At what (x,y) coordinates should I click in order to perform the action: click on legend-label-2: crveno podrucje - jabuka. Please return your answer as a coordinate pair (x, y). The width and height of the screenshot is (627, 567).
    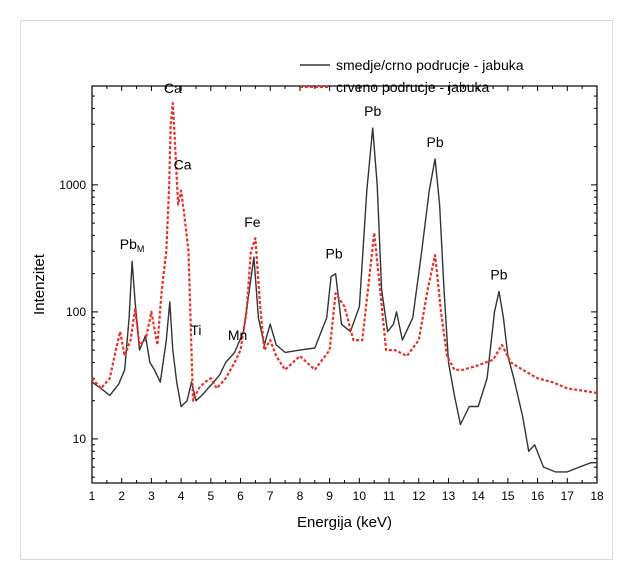
    Looking at the image, I should click on (413, 87).